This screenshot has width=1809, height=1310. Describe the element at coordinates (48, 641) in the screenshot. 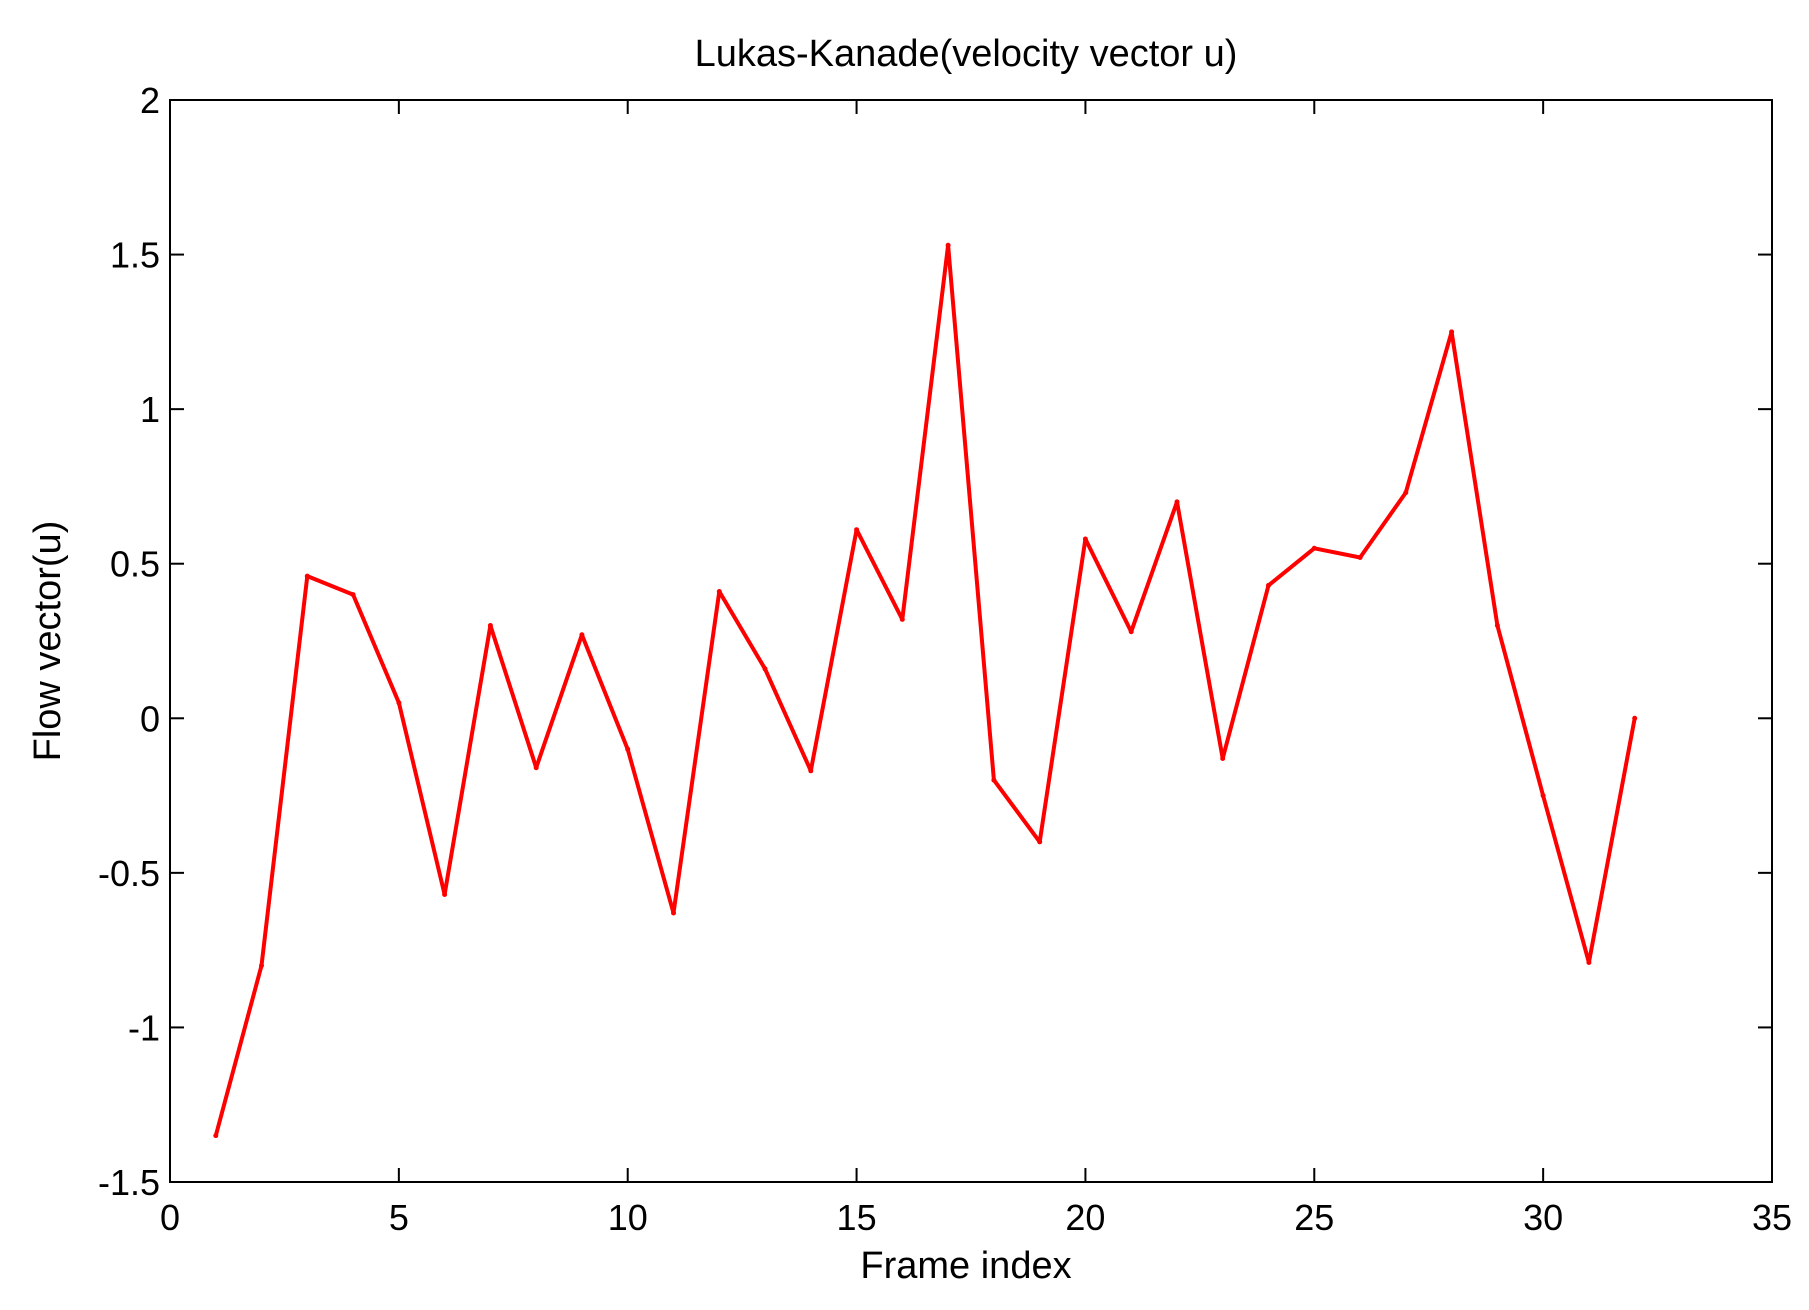

I see `y-axis-label: Flow vector(u)` at that location.